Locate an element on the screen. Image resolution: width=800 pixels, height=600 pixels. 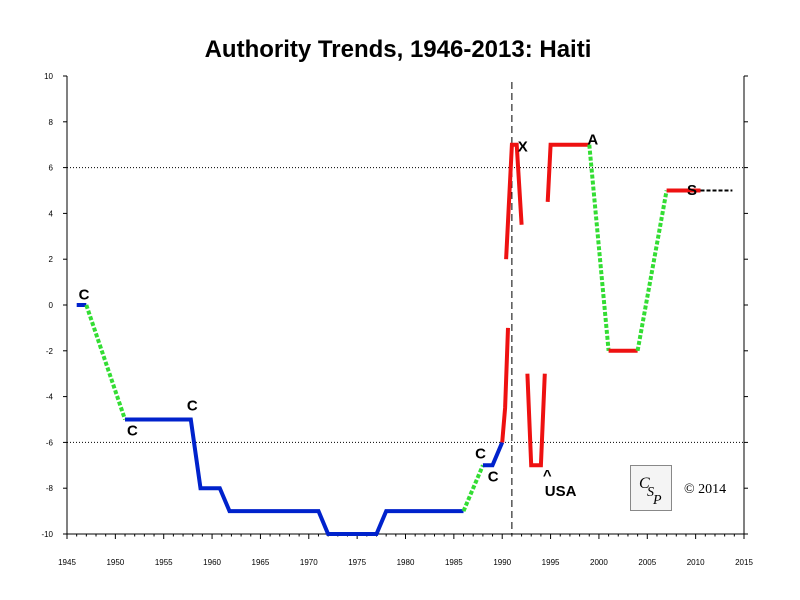
x-tick-label: 1985 is located at coordinates (454, 562).